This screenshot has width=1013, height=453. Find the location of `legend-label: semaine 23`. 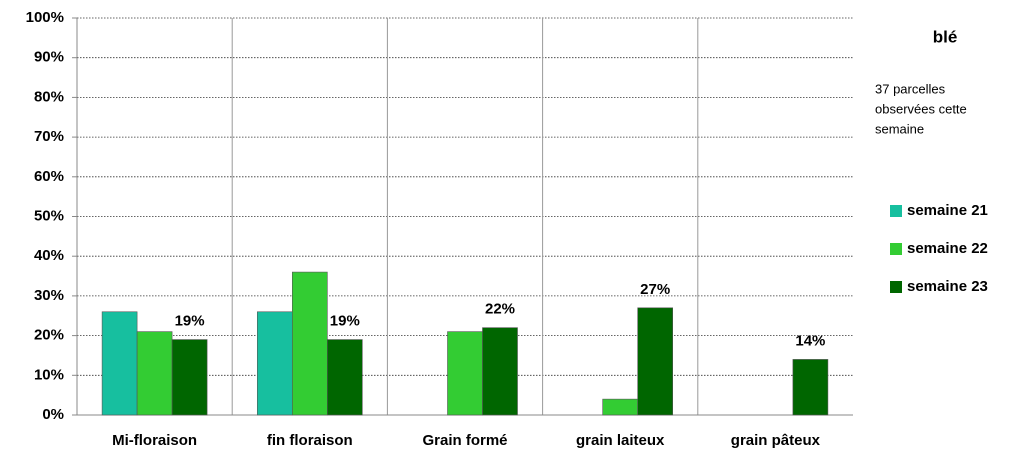

legend-label: semaine 23 is located at coordinates (947, 286).